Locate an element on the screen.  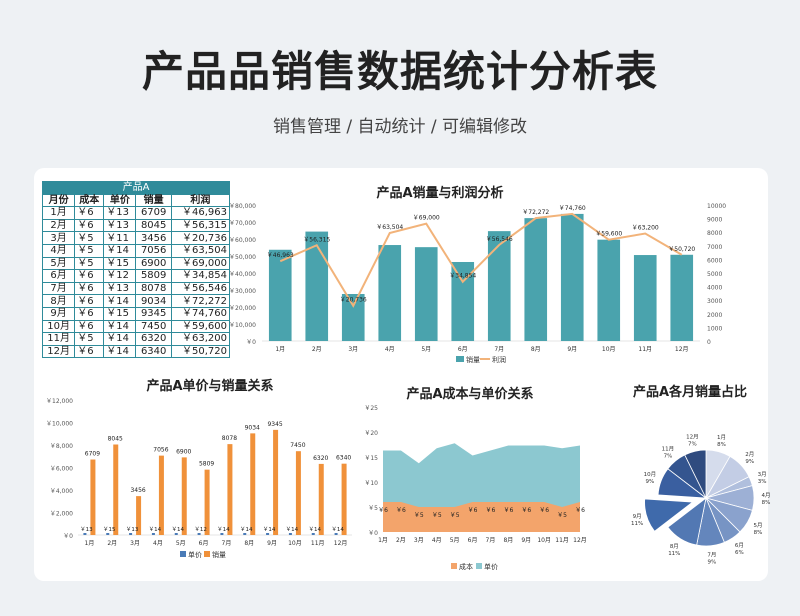
cost-area is located at coordinates (481, 517).